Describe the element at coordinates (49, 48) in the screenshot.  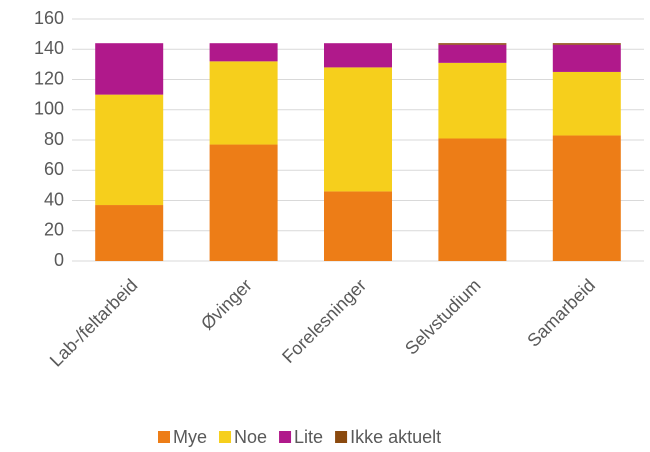
I see `y-tick-label: 140` at that location.